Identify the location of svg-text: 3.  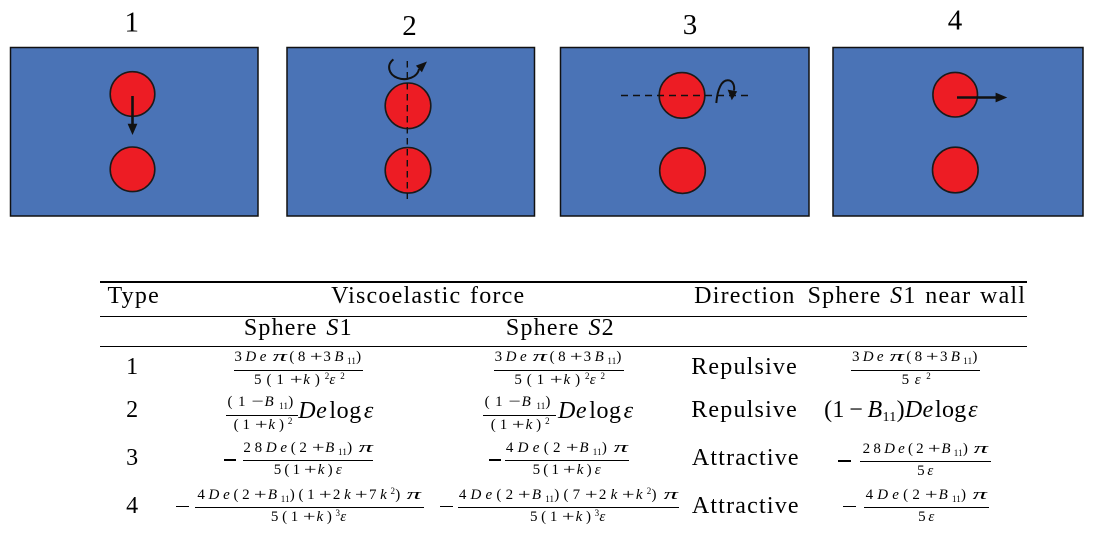
(690, 25).